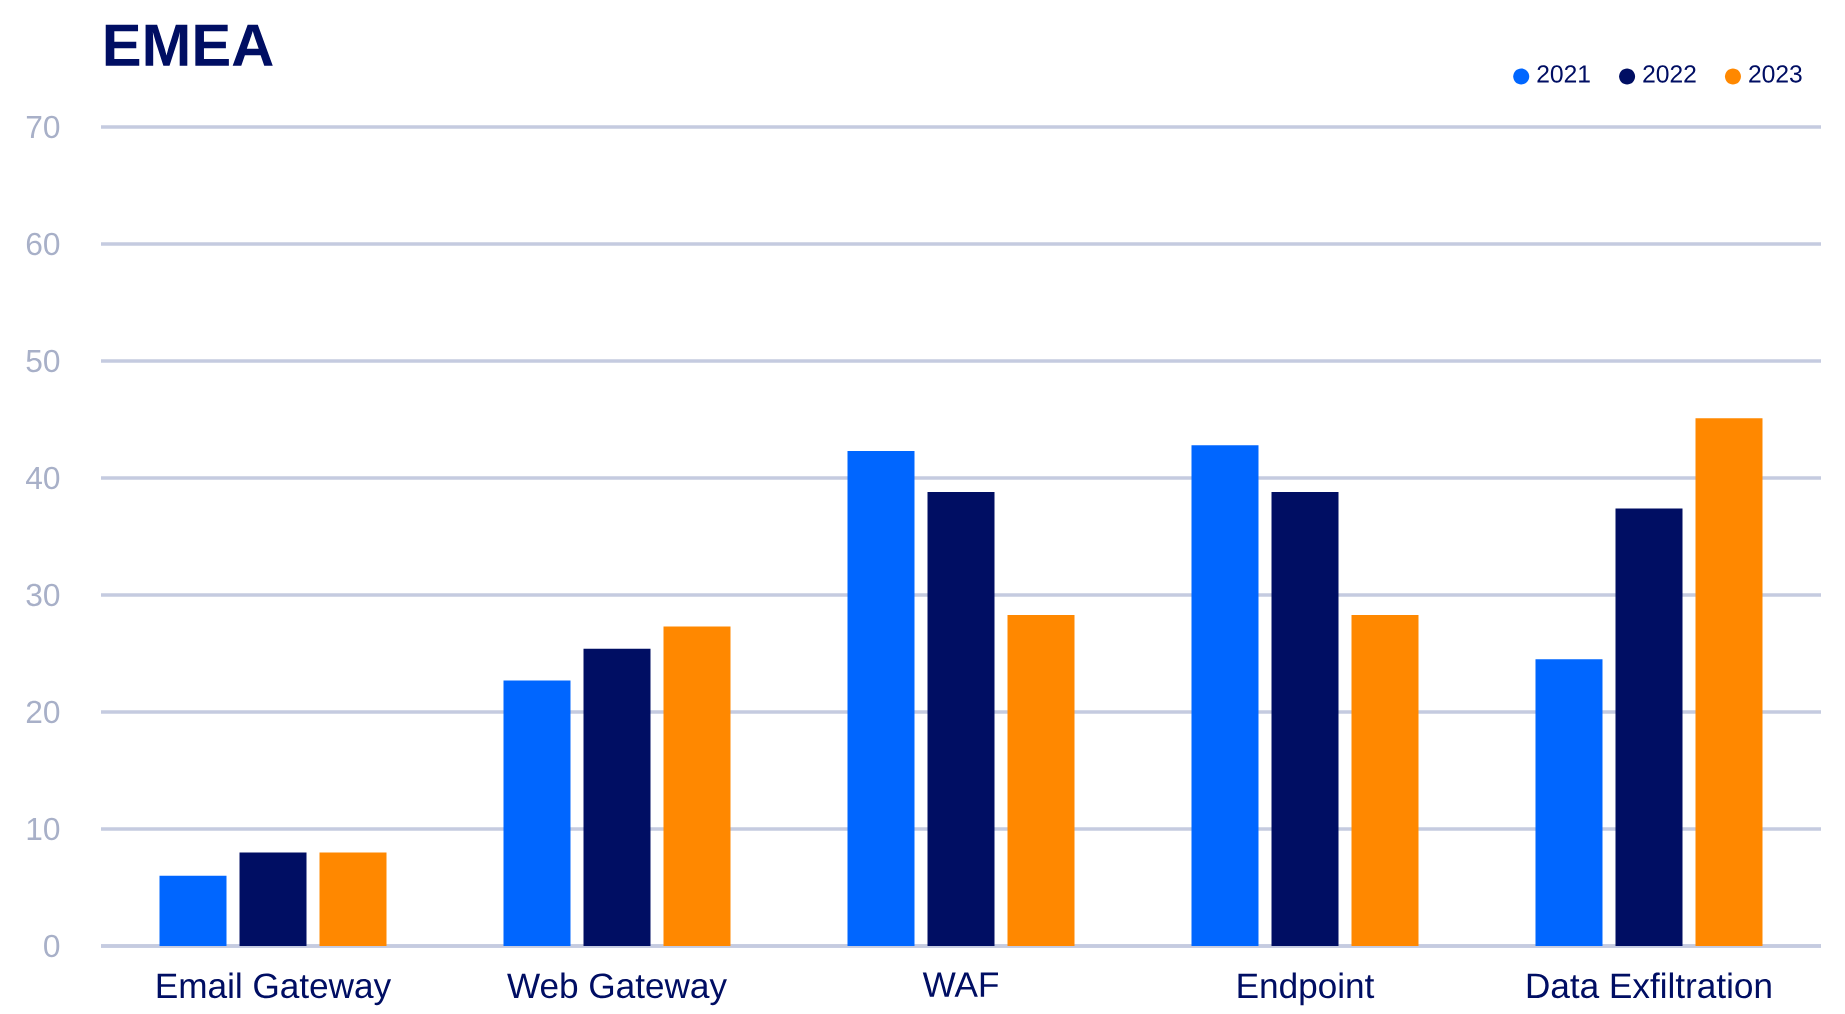 This screenshot has width=1845, height=1014. Describe the element at coordinates (960, 984) in the screenshot. I see `x-tick-label: WAF` at that location.